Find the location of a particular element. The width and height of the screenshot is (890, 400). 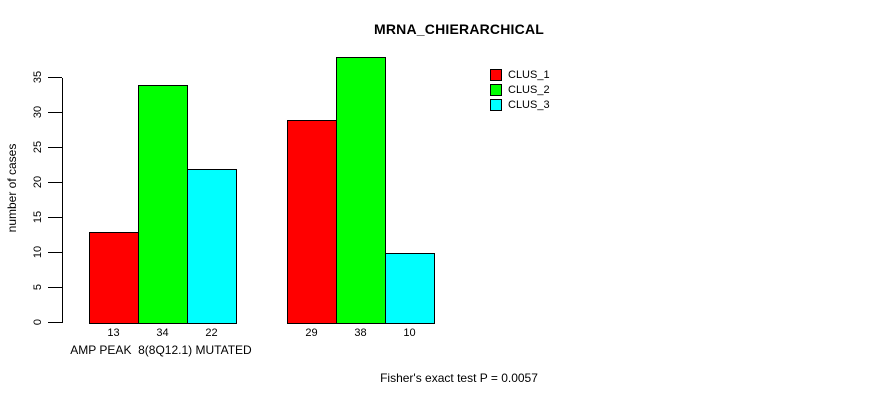

legend-item-clus_1: CLUS_1 is located at coordinates (520, 74).